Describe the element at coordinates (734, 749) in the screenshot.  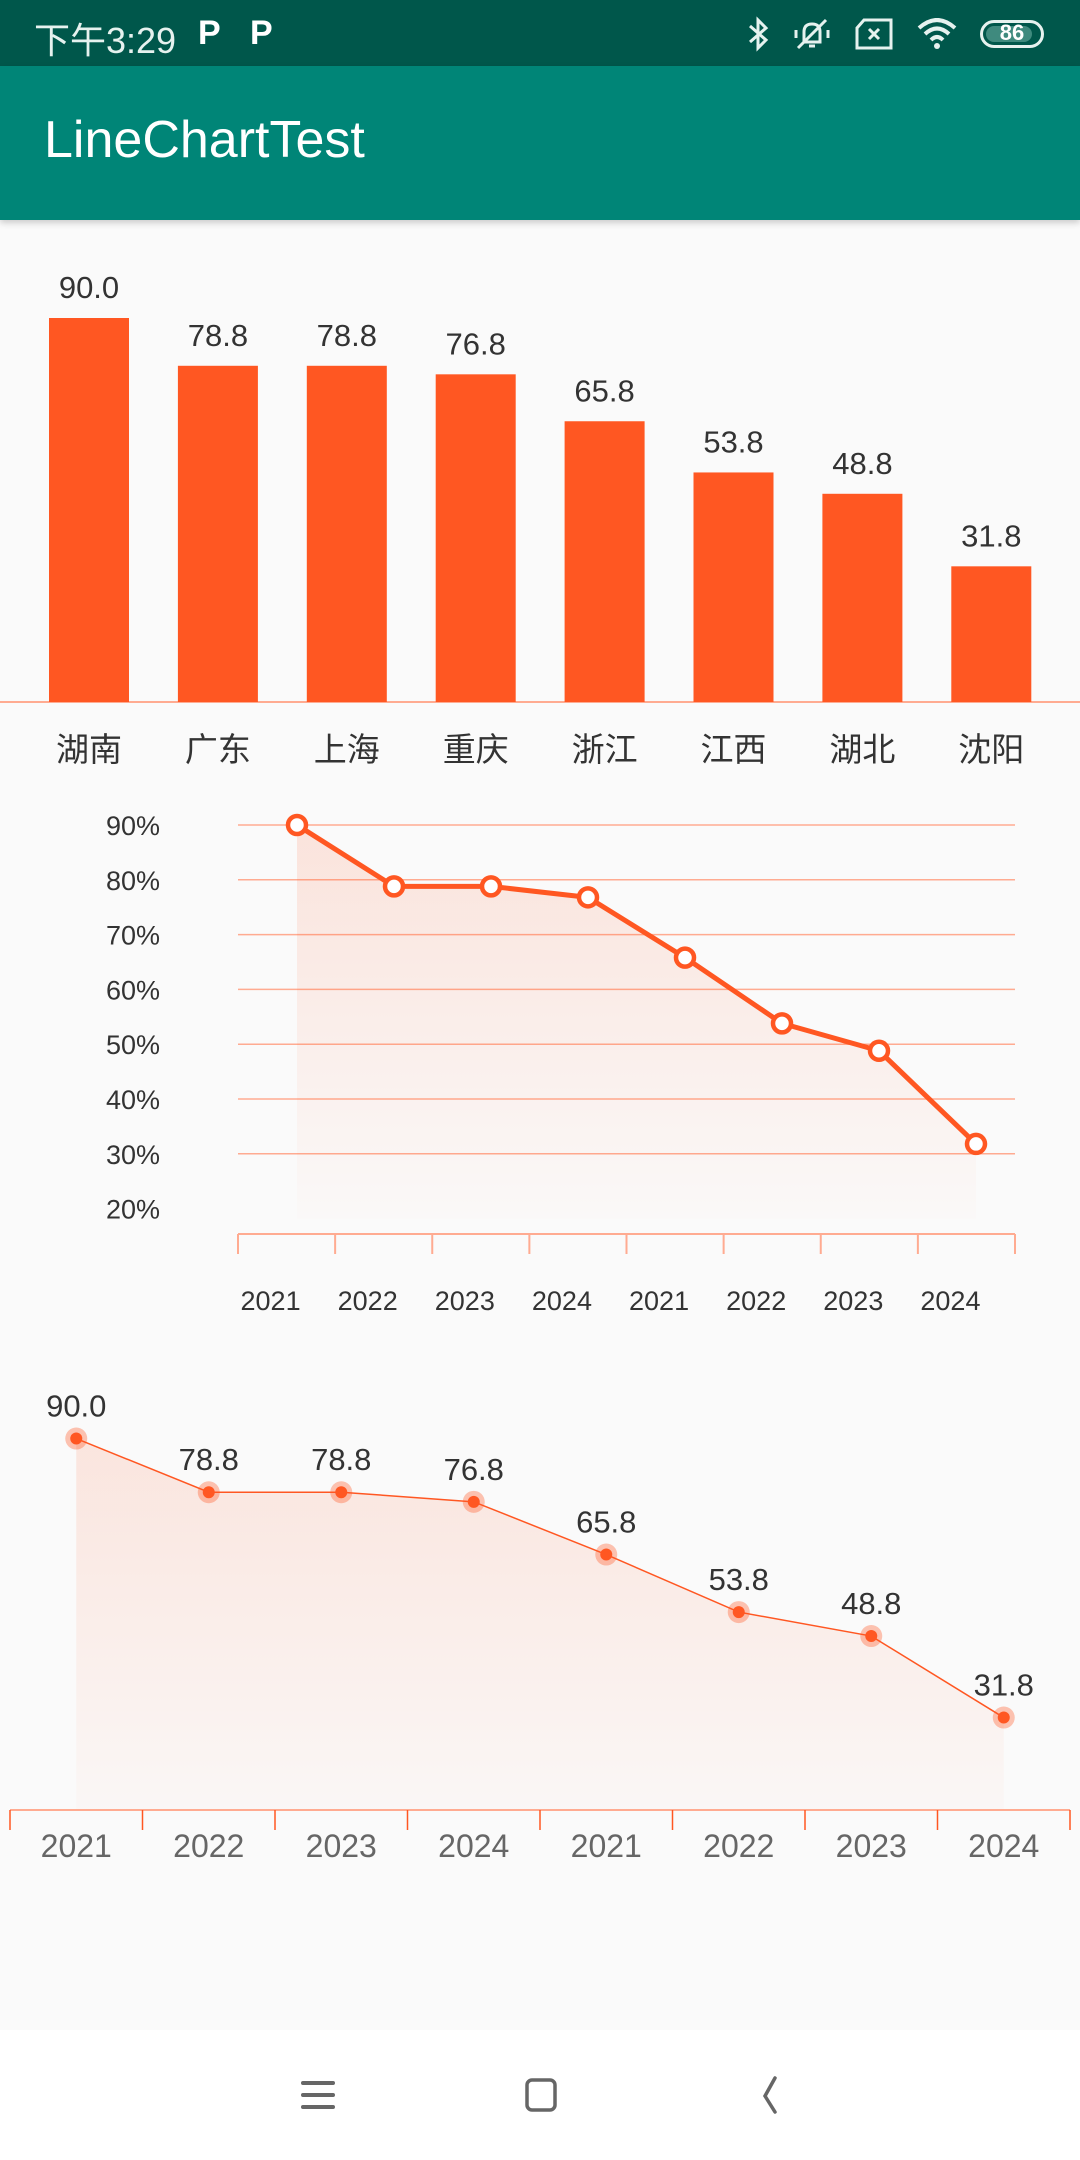
I see `x-tick-label: 江西` at that location.